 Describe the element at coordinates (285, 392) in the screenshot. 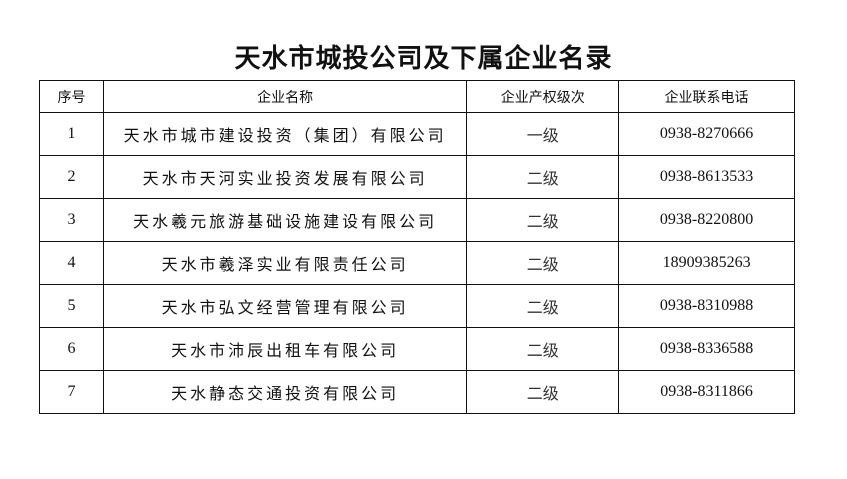

I see `cell-name: 天水静态交通投资有限公司` at that location.